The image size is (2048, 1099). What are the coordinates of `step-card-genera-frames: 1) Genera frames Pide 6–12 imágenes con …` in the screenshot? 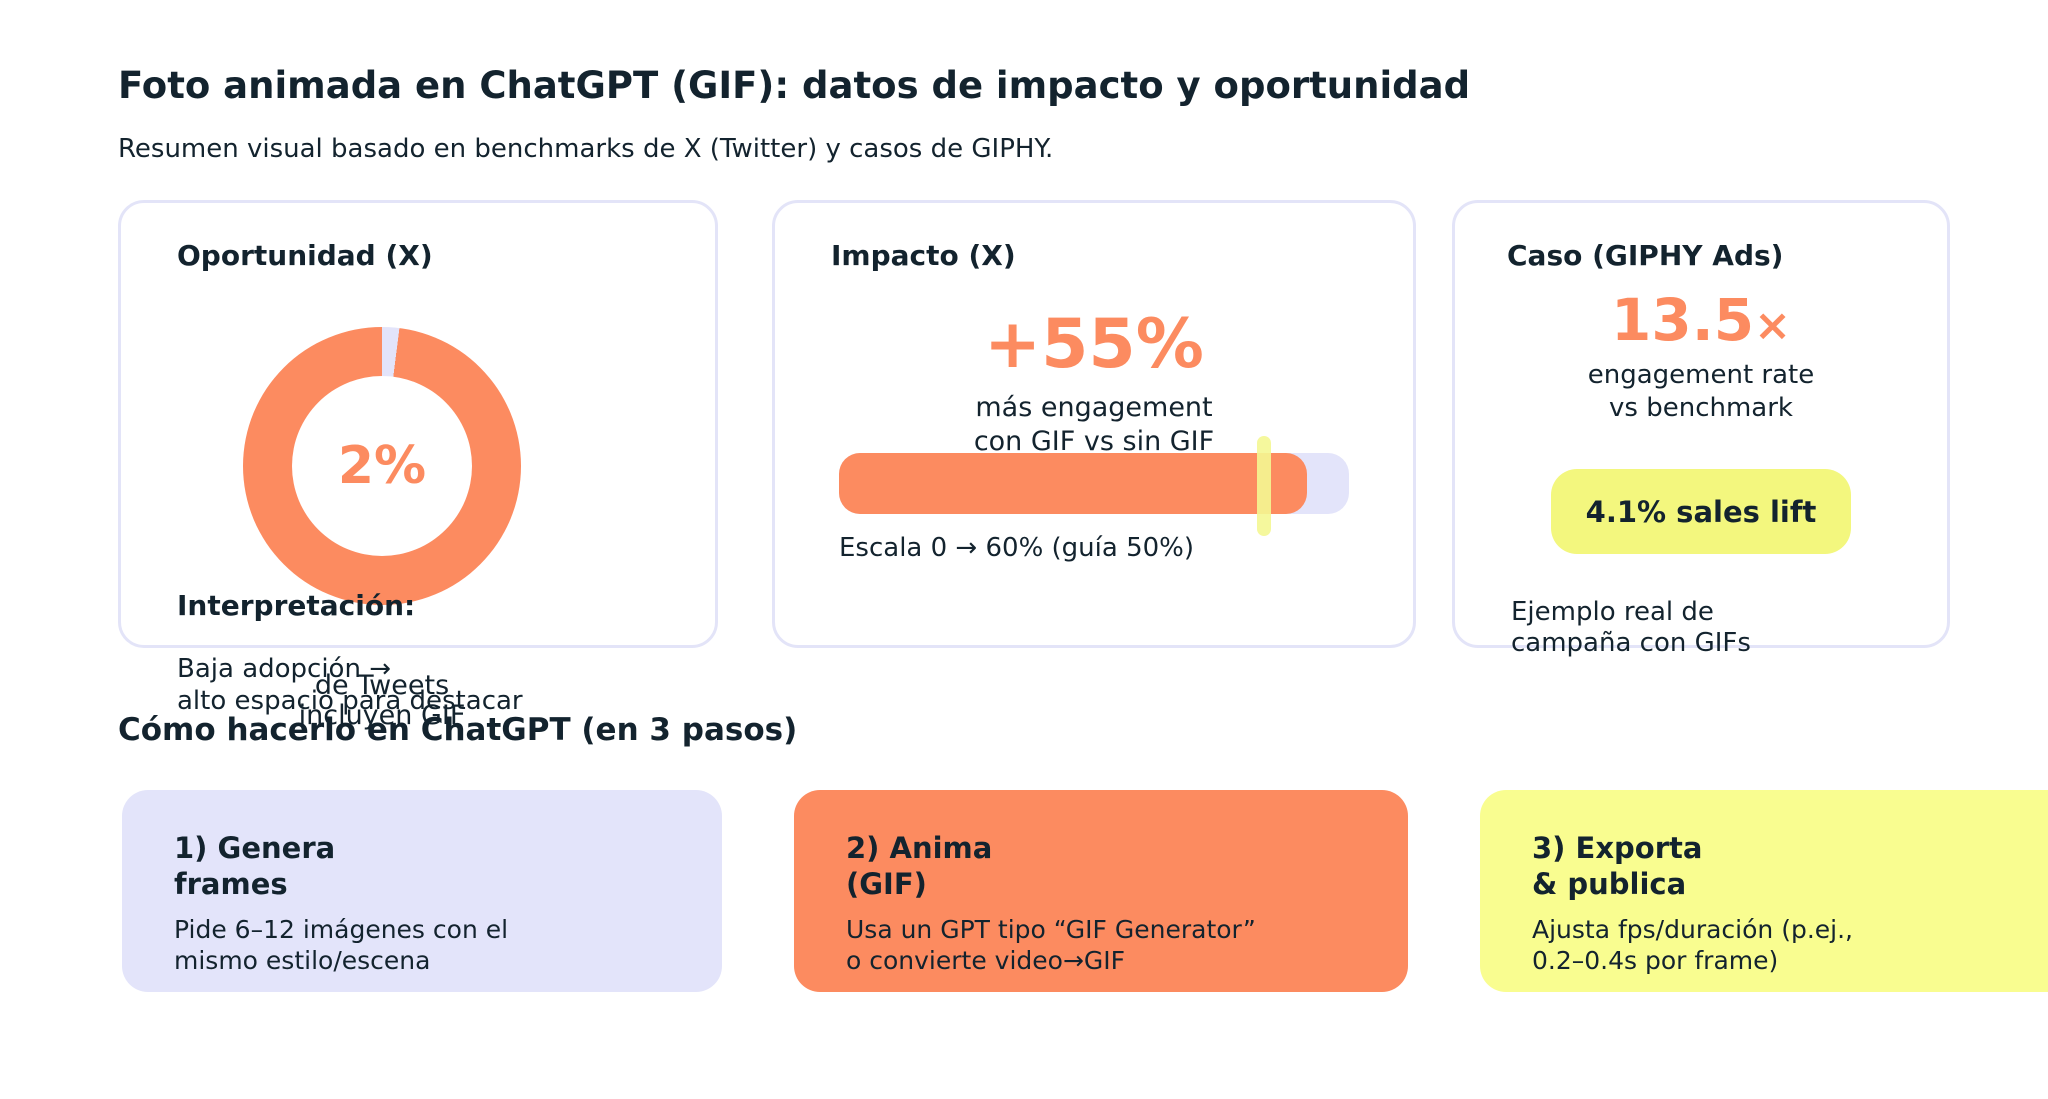 It's located at (422, 891).